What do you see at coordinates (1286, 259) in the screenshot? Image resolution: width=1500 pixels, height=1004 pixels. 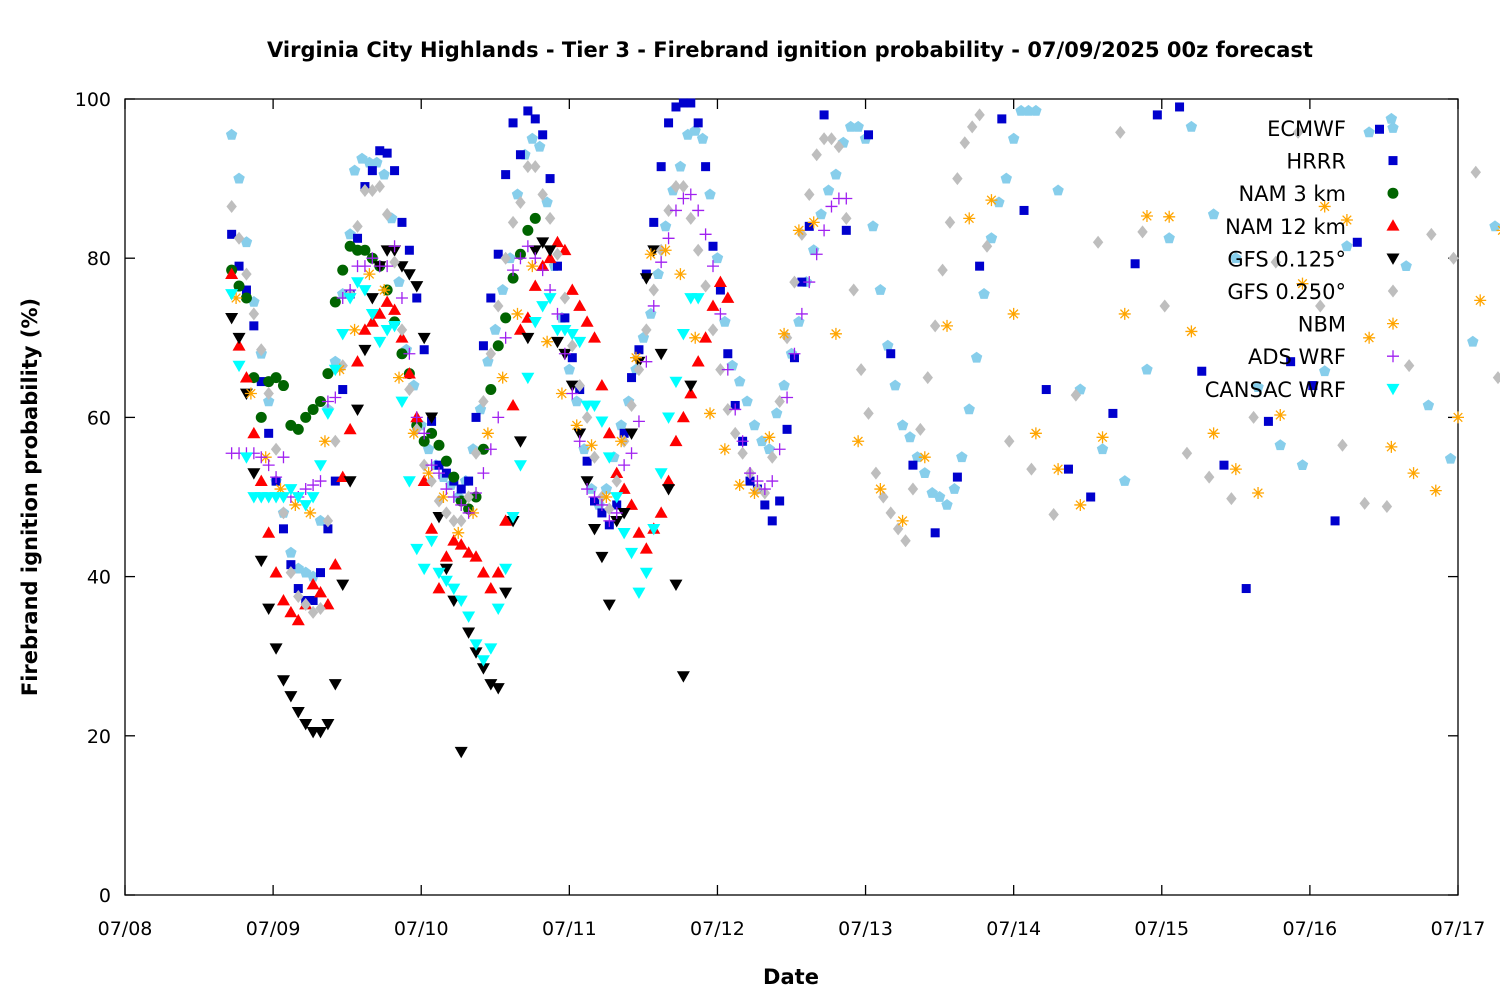 I see `legend-label: GFS 0.125°` at bounding box center [1286, 259].